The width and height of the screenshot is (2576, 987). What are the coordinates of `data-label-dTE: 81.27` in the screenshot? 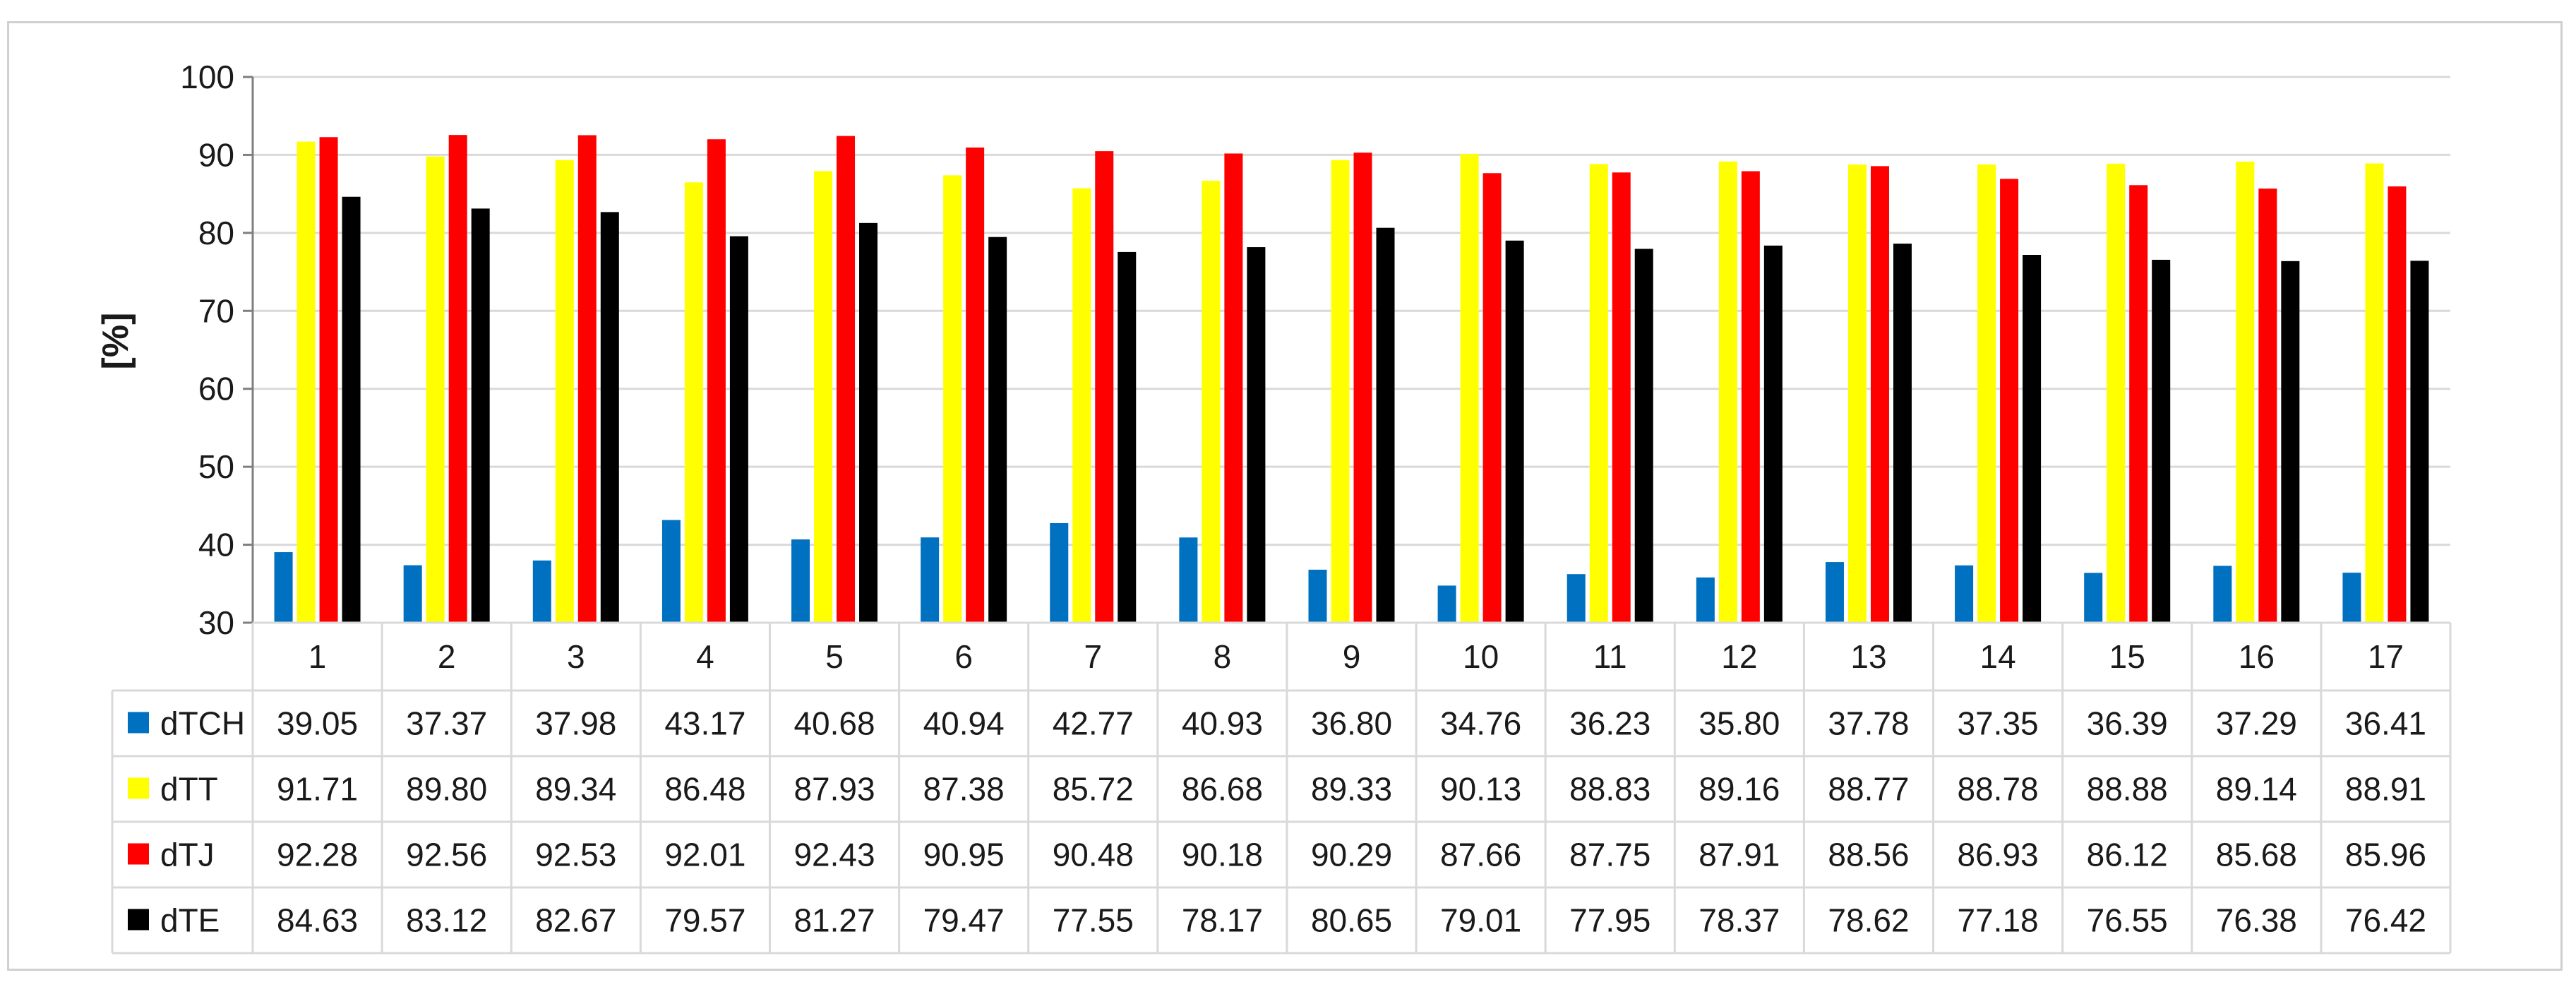 It's located at (834, 920).